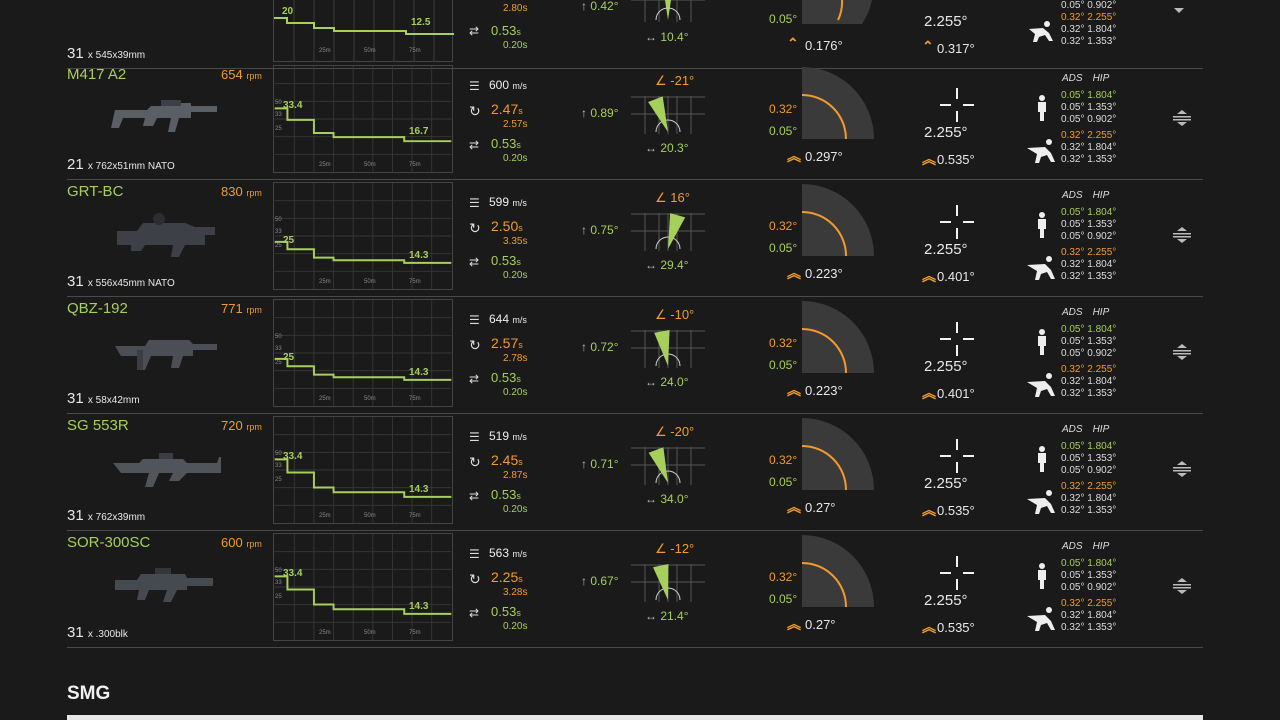  Describe the element at coordinates (508, 202) in the screenshot. I see `bullet-velocity: 599 m/s` at that location.